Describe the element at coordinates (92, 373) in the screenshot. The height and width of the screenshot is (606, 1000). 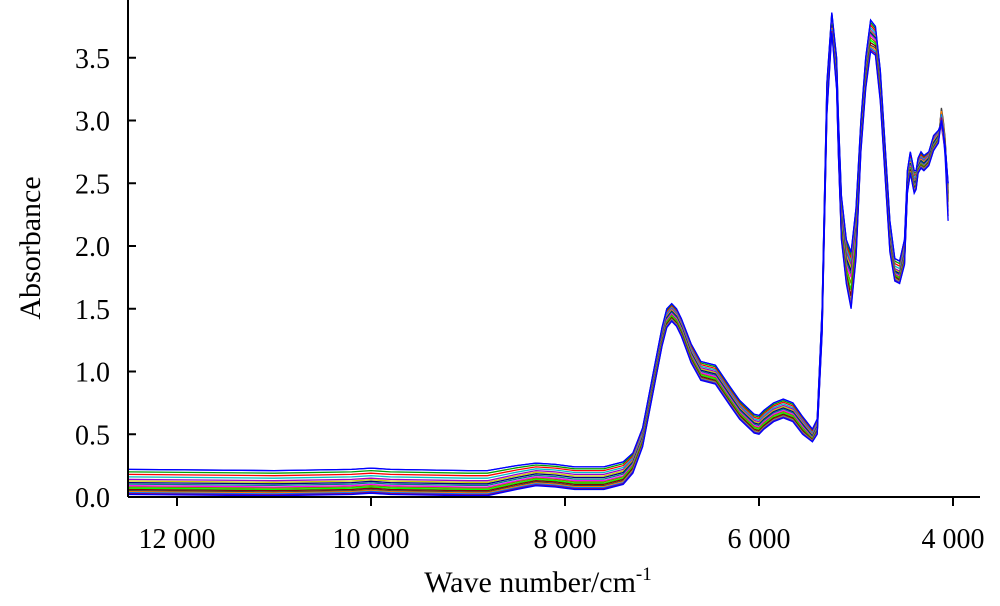
I see `y-tick-label: 1.0` at that location.